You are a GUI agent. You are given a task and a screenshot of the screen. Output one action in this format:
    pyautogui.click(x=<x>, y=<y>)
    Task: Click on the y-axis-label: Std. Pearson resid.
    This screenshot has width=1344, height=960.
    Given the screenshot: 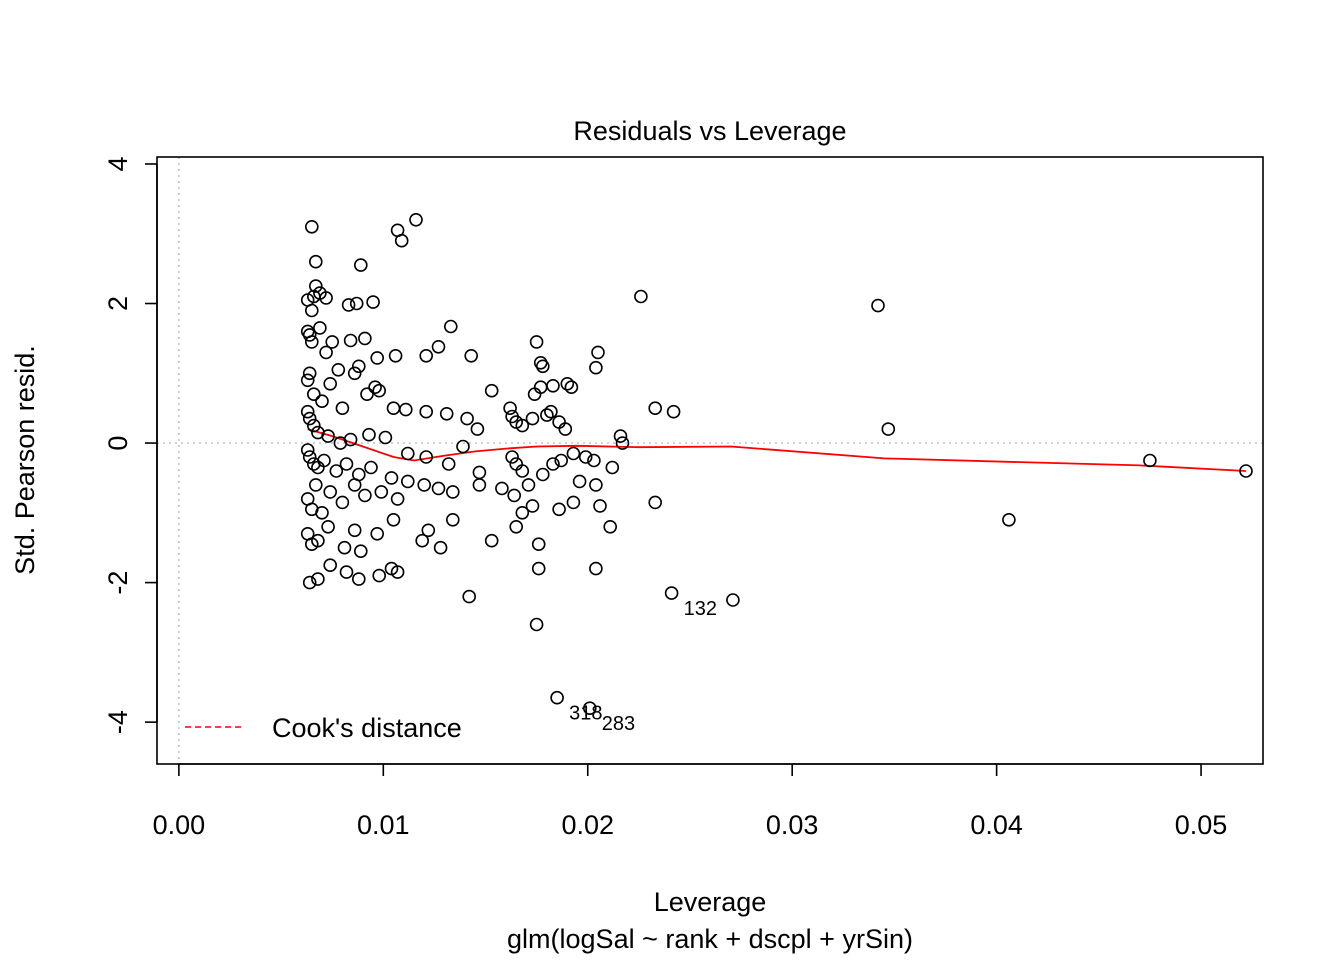 What is the action you would take?
    pyautogui.click(x=25, y=460)
    